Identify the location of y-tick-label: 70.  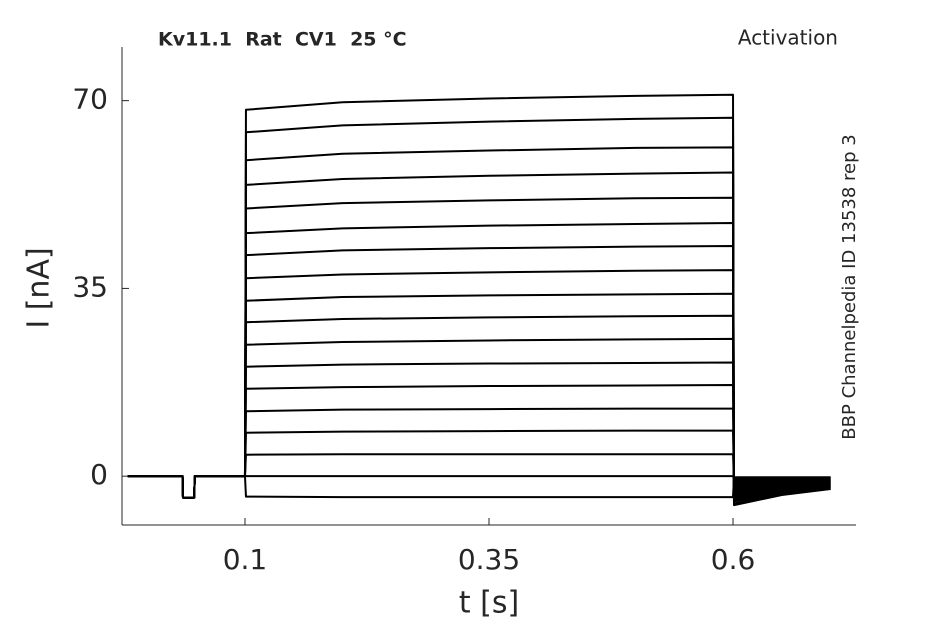
(90, 99).